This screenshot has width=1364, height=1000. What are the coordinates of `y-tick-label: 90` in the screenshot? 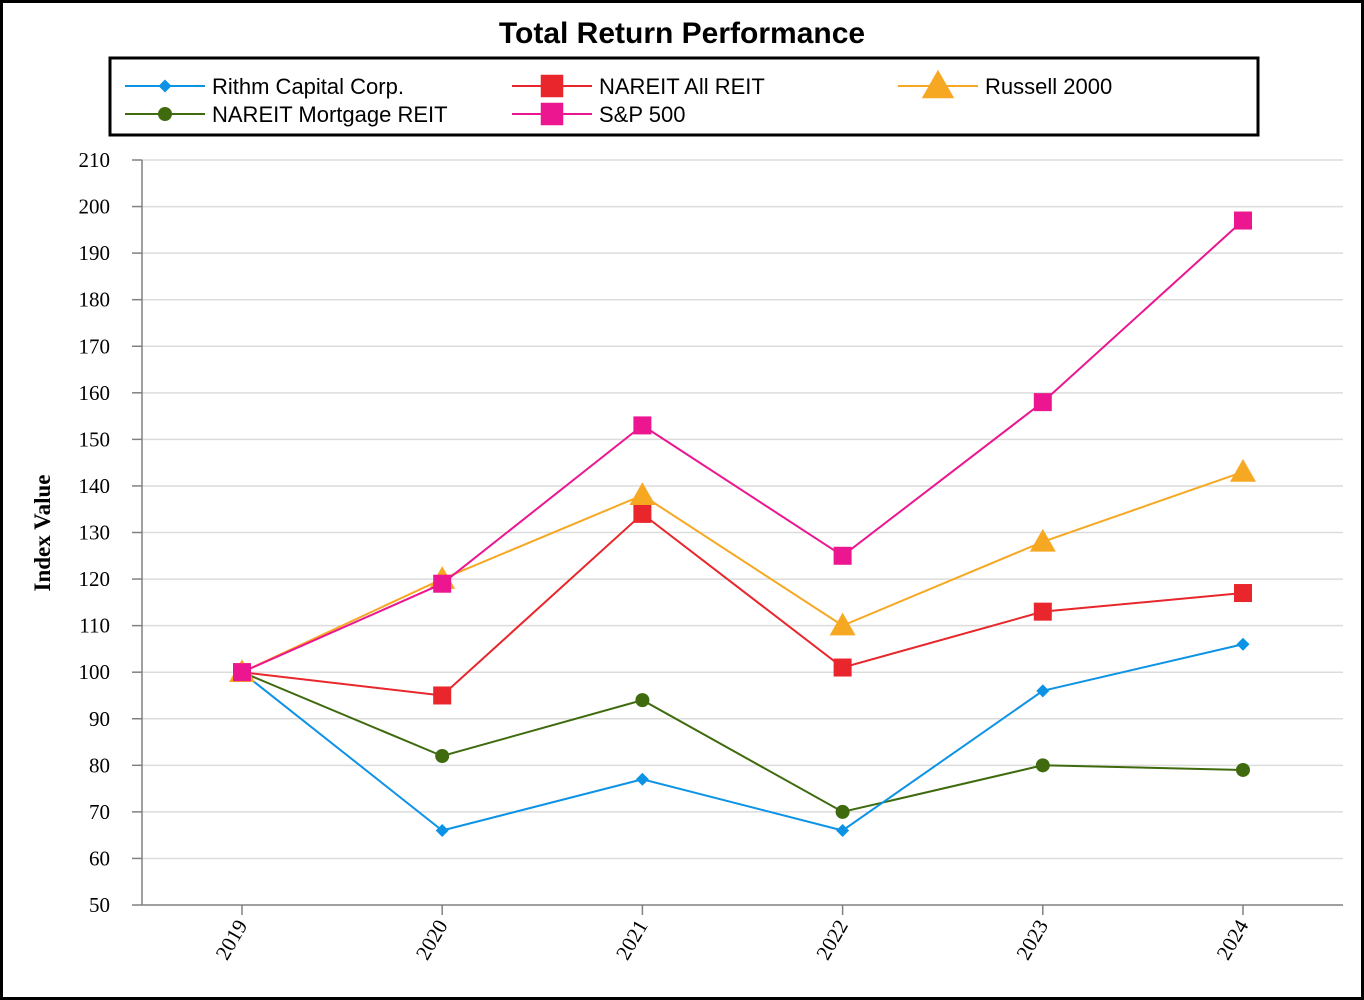 It's located at (99, 719).